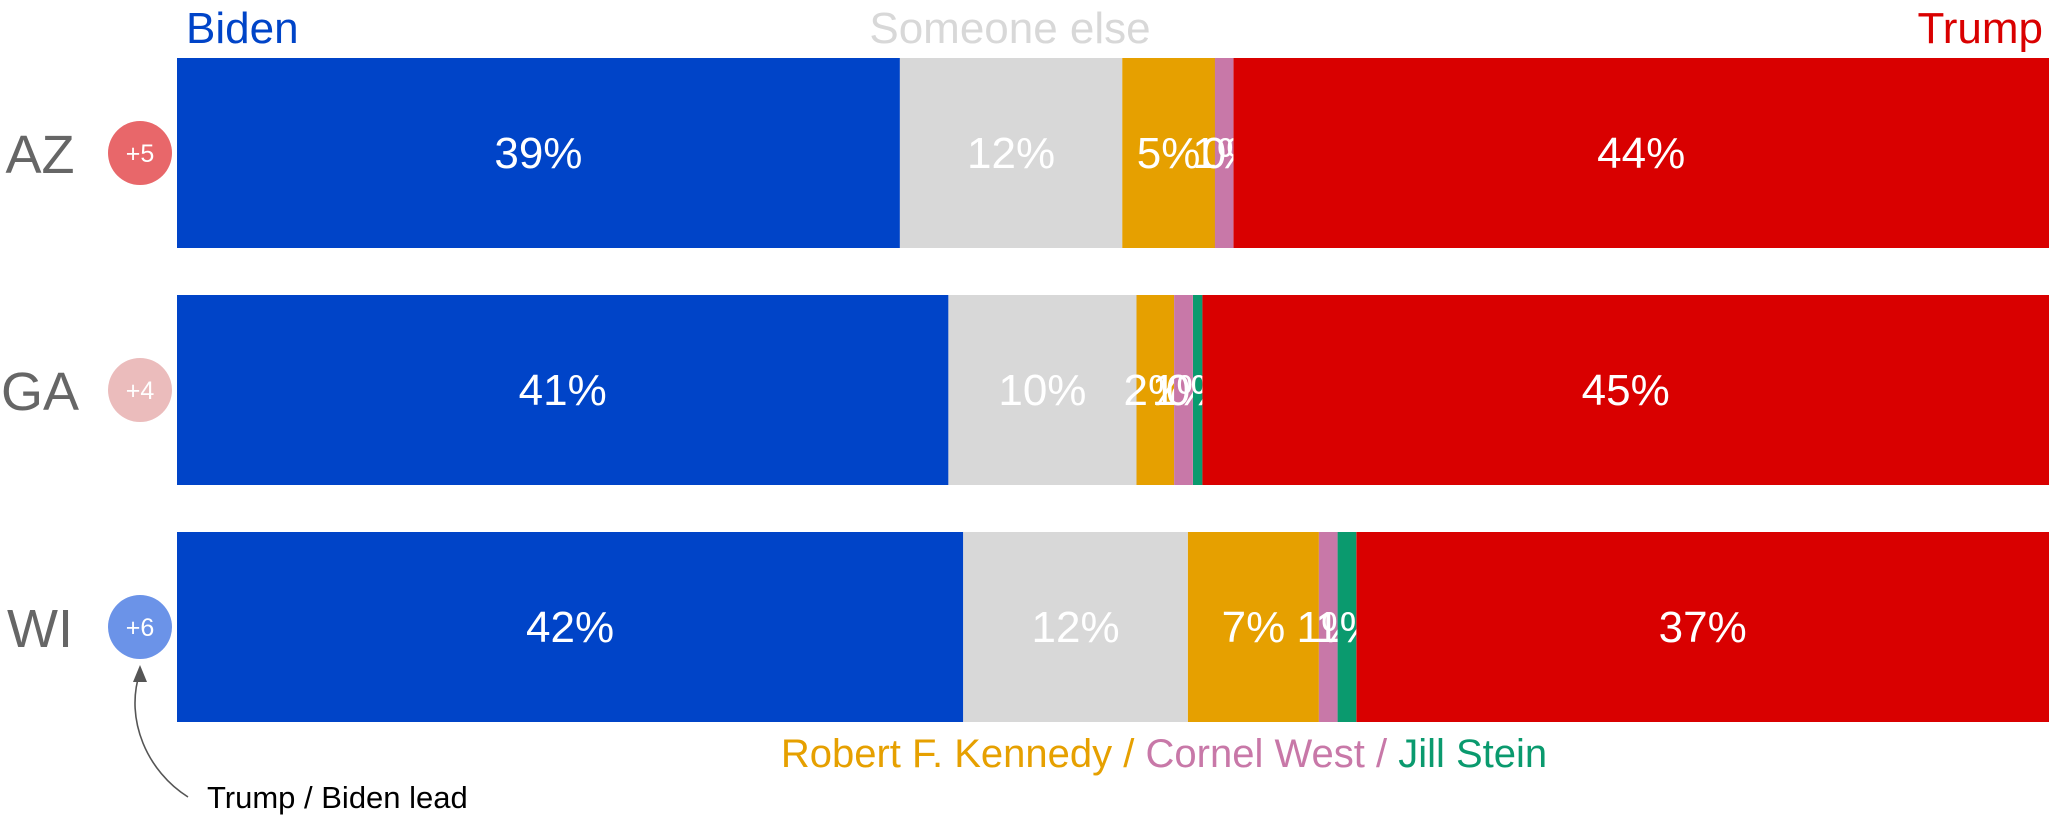  I want to click on bar-segment-wi-someone-else, so click(1075, 627).